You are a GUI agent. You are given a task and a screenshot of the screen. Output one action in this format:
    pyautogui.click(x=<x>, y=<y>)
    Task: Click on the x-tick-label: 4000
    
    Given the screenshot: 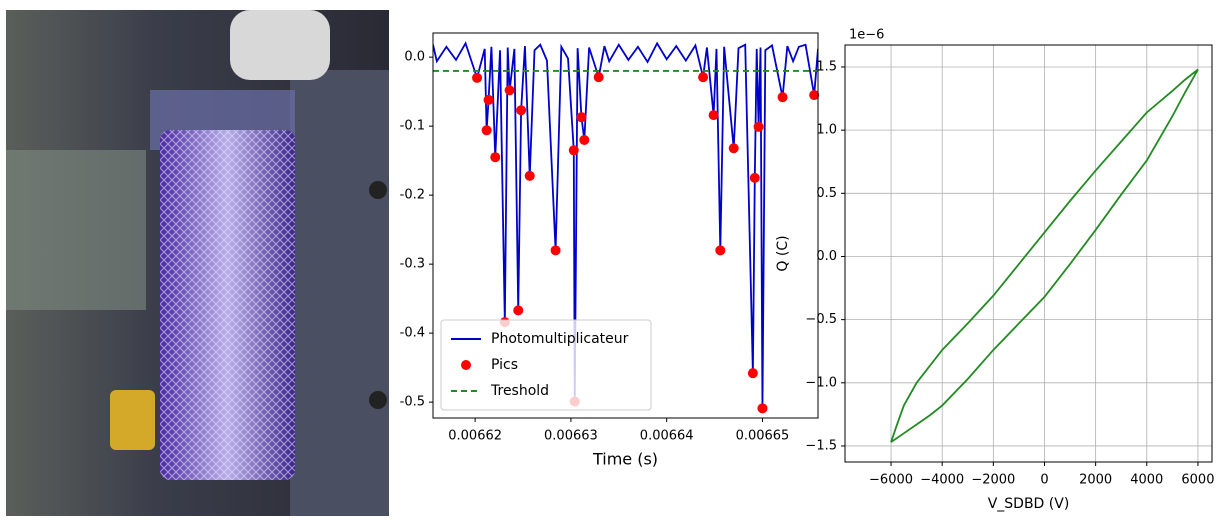 What is the action you would take?
    pyautogui.click(x=1146, y=480)
    